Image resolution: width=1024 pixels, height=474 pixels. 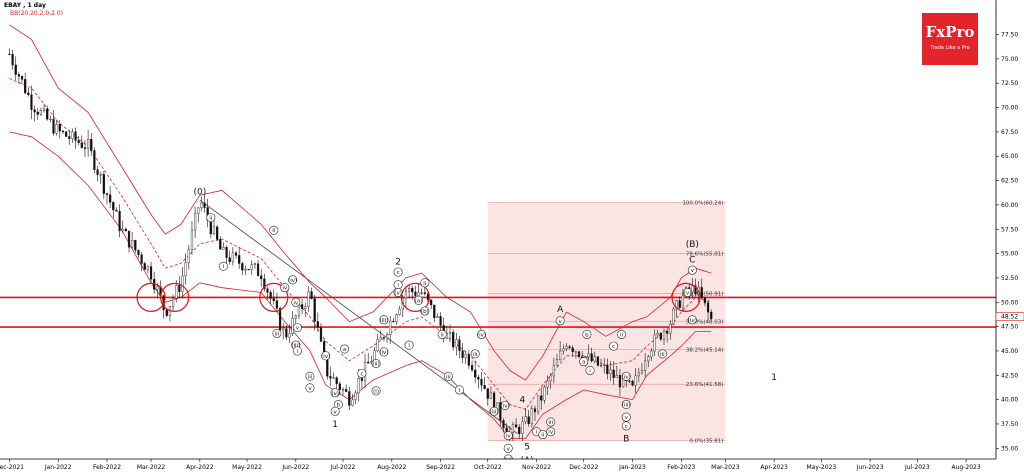 I want to click on x-tick-label: Jul-2022, so click(x=343, y=467).